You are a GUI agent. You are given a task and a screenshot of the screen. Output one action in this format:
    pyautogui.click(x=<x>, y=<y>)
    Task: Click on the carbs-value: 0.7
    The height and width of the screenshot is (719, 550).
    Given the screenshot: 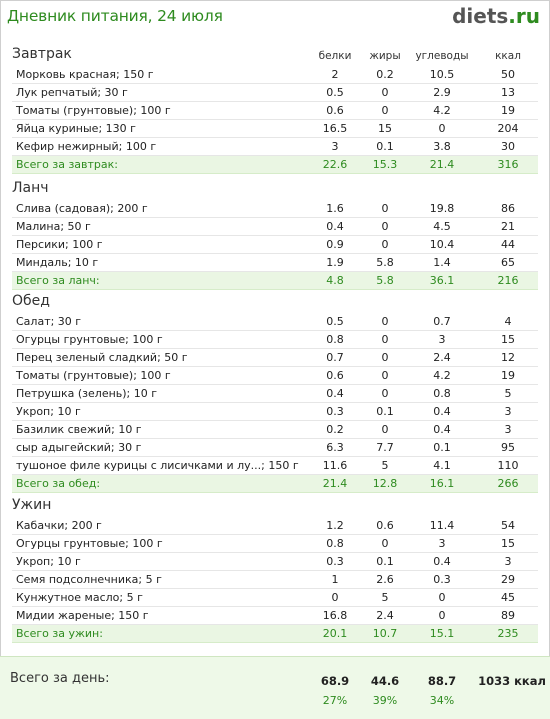 What is the action you would take?
    pyautogui.click(x=442, y=321)
    